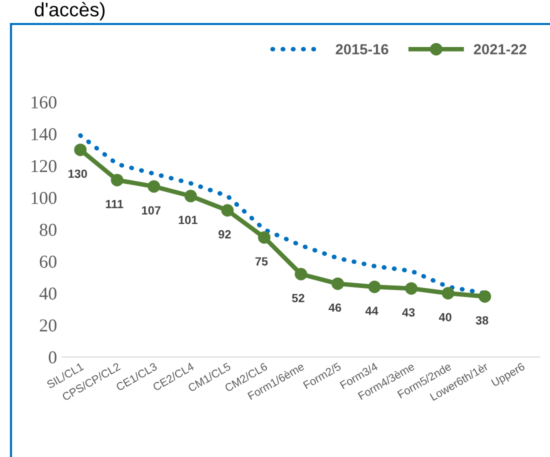  I want to click on data-label: 38, so click(482, 320).